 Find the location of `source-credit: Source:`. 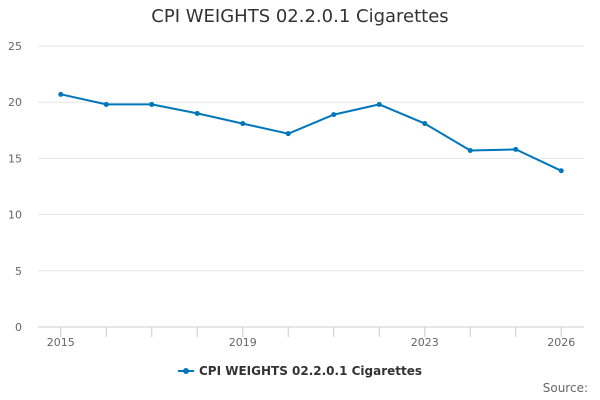

source-credit: Source: is located at coordinates (565, 388).